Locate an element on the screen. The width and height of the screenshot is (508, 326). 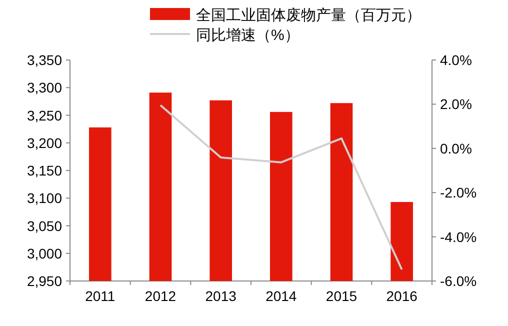
y2-tick-label: -2.0% is located at coordinates (458, 192).